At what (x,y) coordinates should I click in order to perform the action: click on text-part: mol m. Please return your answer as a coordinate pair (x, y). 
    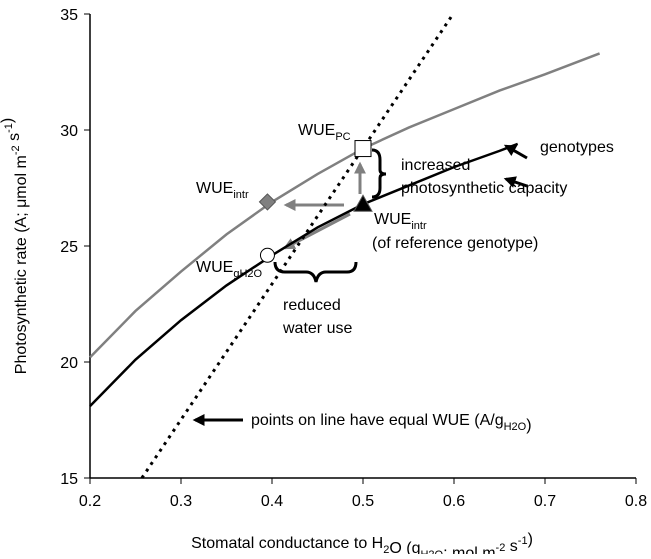
    Looking at the image, I should click on (21, 177).